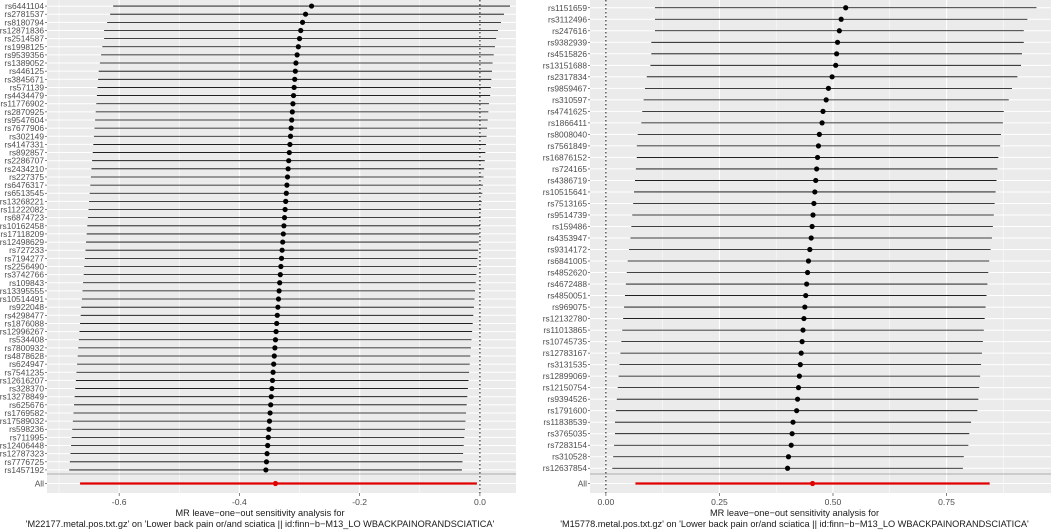  Describe the element at coordinates (833, 501) in the screenshot. I see `x-tick-label: 0.50` at that location.